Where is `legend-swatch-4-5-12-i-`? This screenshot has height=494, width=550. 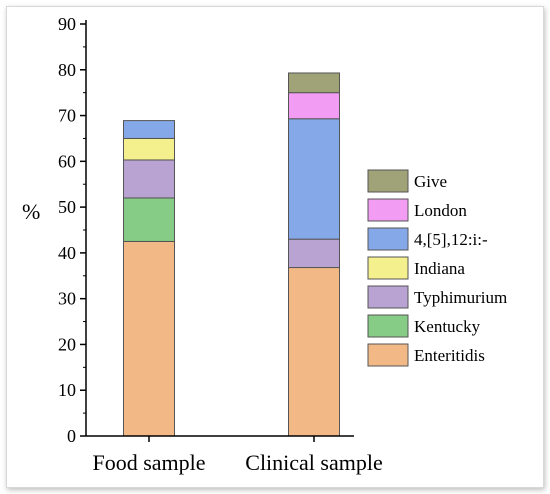
legend-swatch-4-5-12-i- is located at coordinates (388, 239).